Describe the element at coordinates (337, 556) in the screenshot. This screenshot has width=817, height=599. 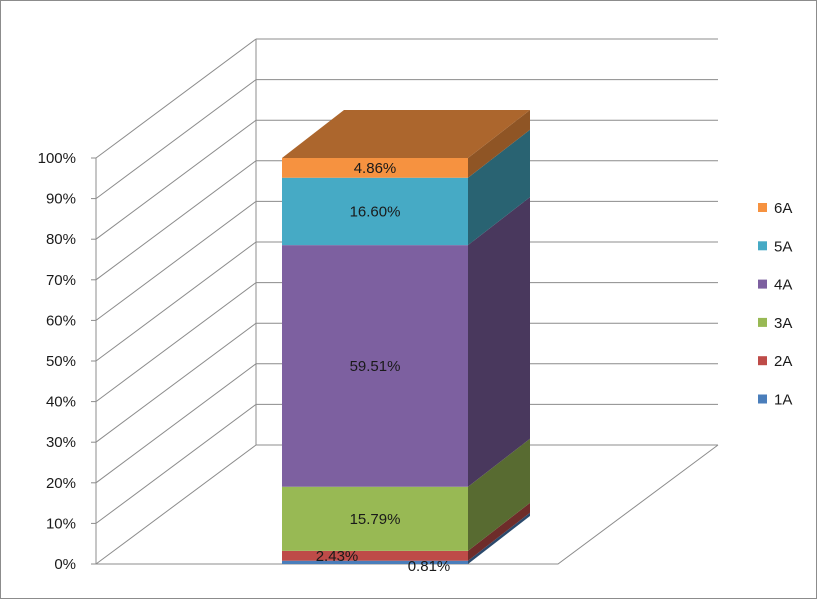
I see `data-label-2A: 2.43%` at that location.